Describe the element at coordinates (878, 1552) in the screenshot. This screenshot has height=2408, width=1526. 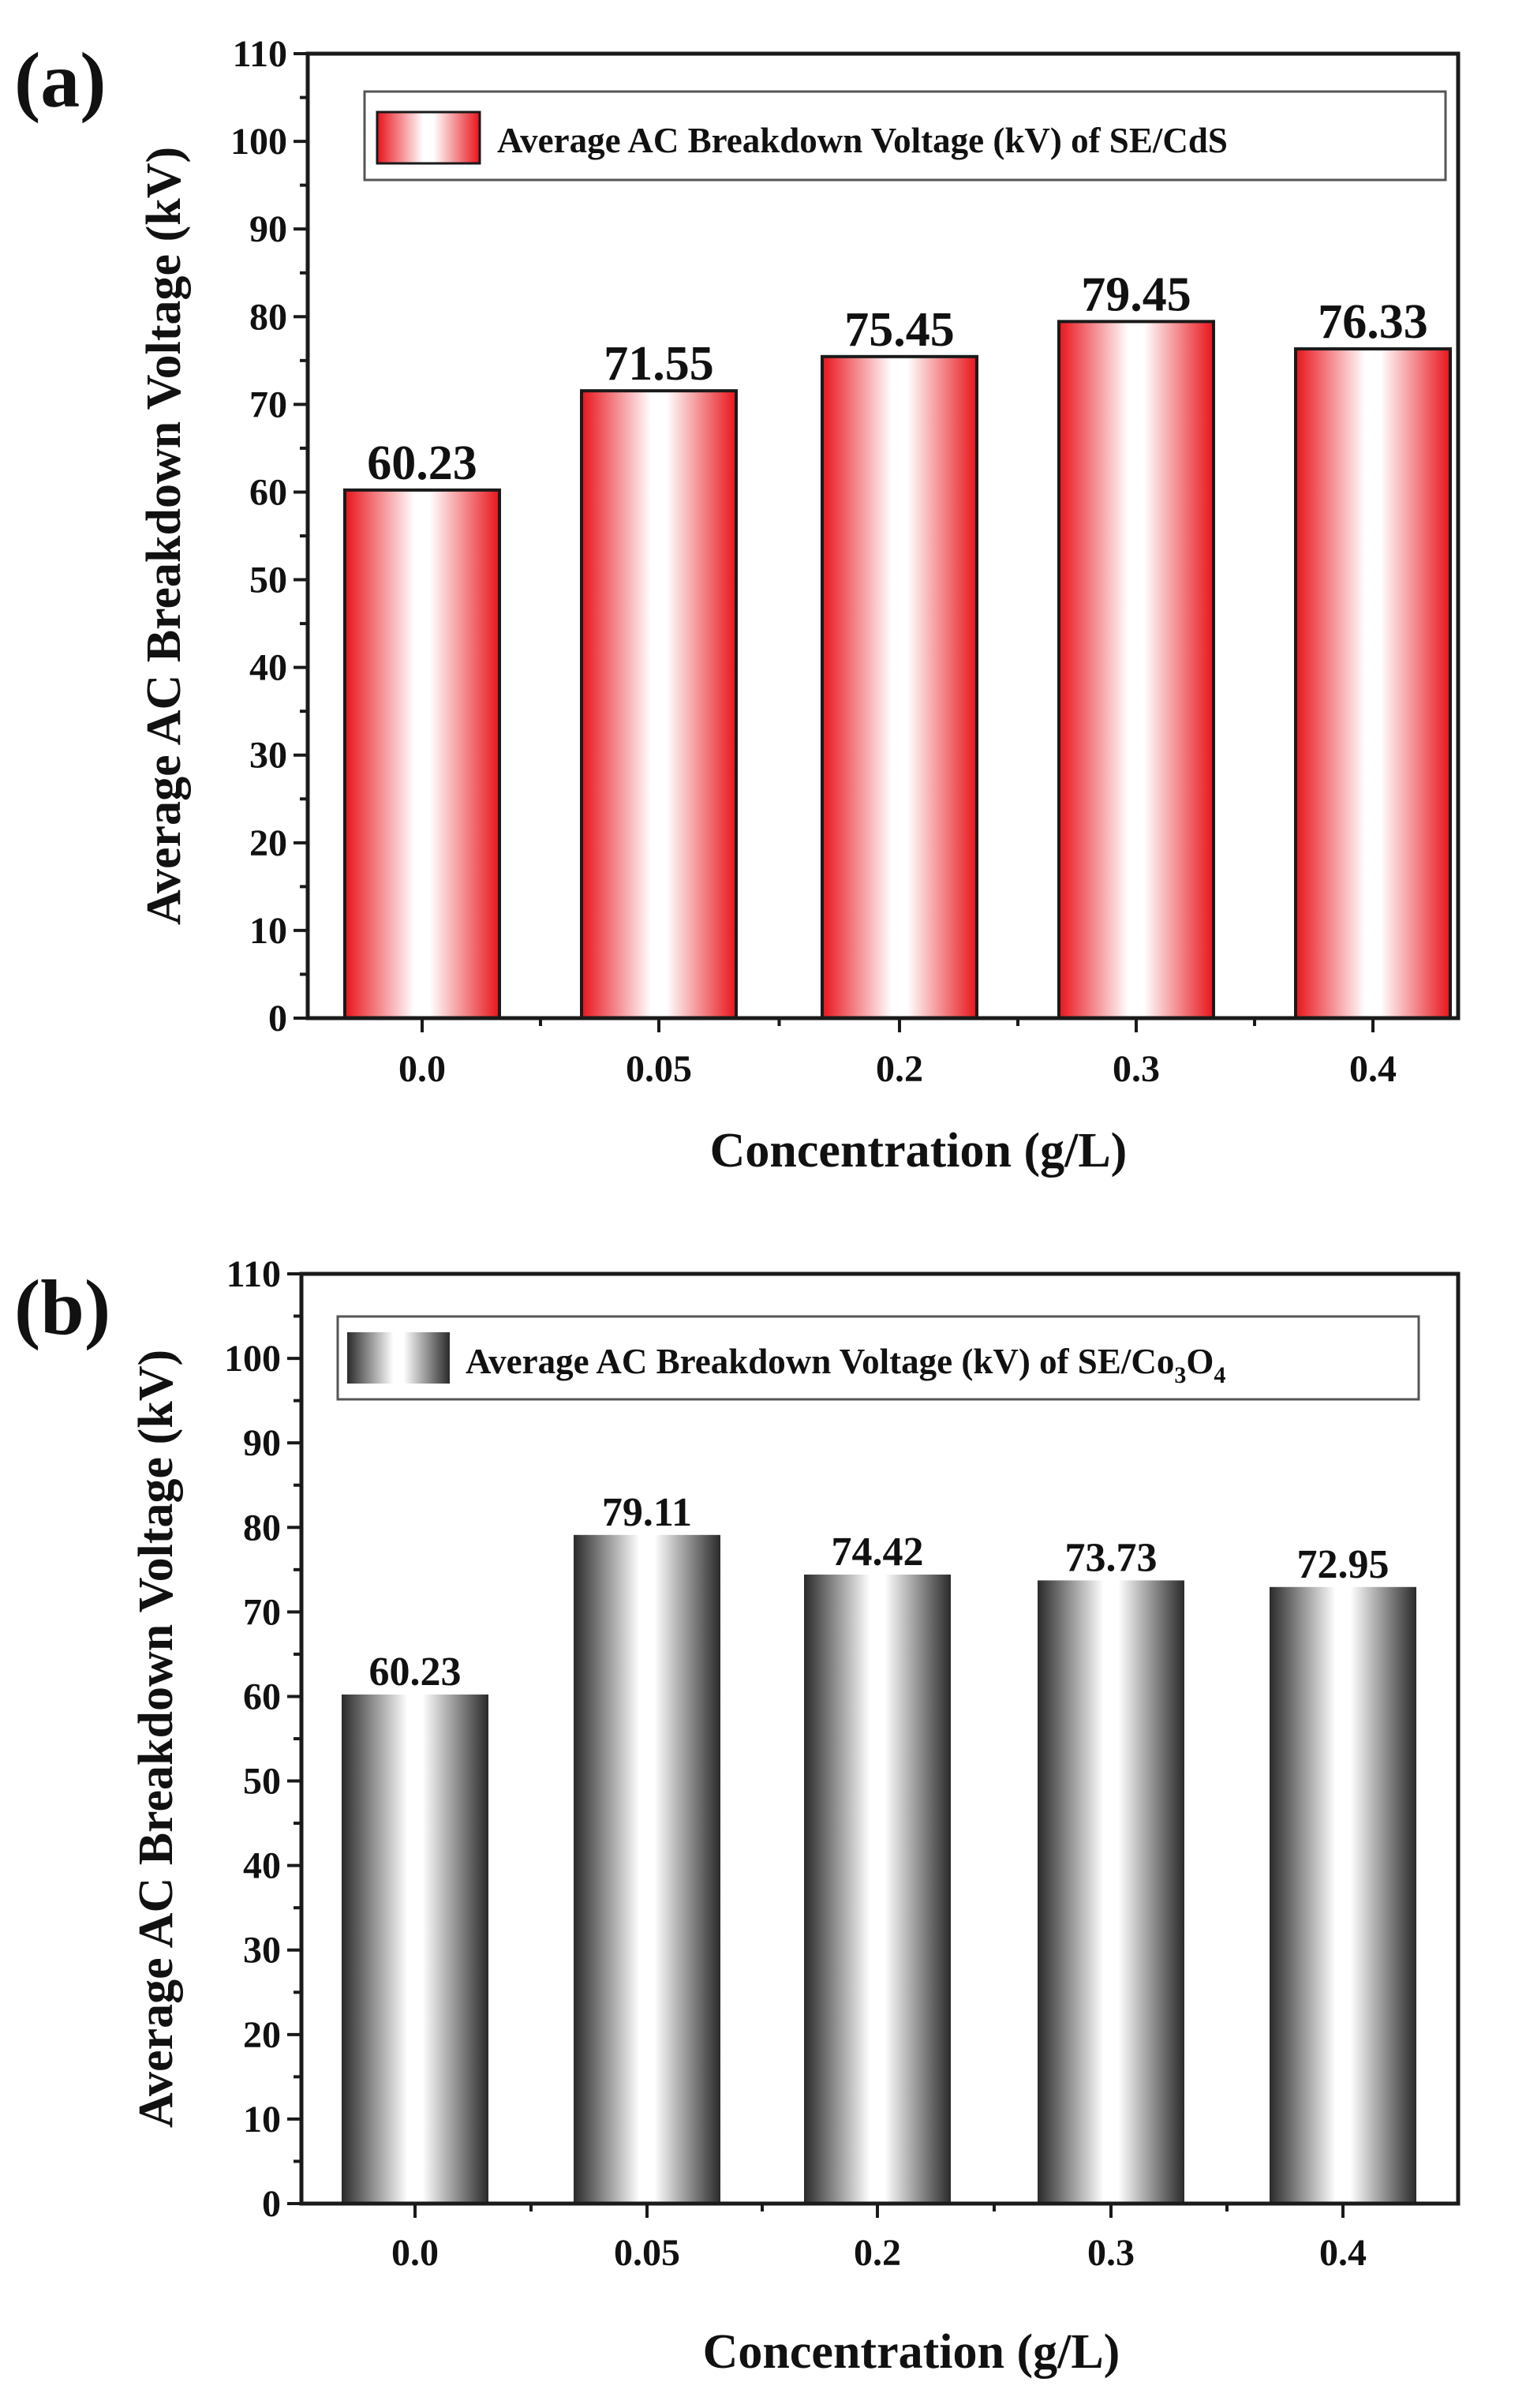
I see `bar-value-label-b-2: 74.42` at that location.